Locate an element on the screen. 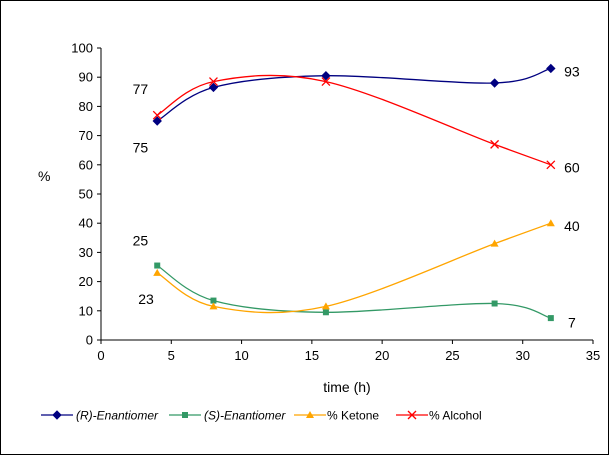 The width and height of the screenshot is (609, 459). data-label: 40 is located at coordinates (572, 226).